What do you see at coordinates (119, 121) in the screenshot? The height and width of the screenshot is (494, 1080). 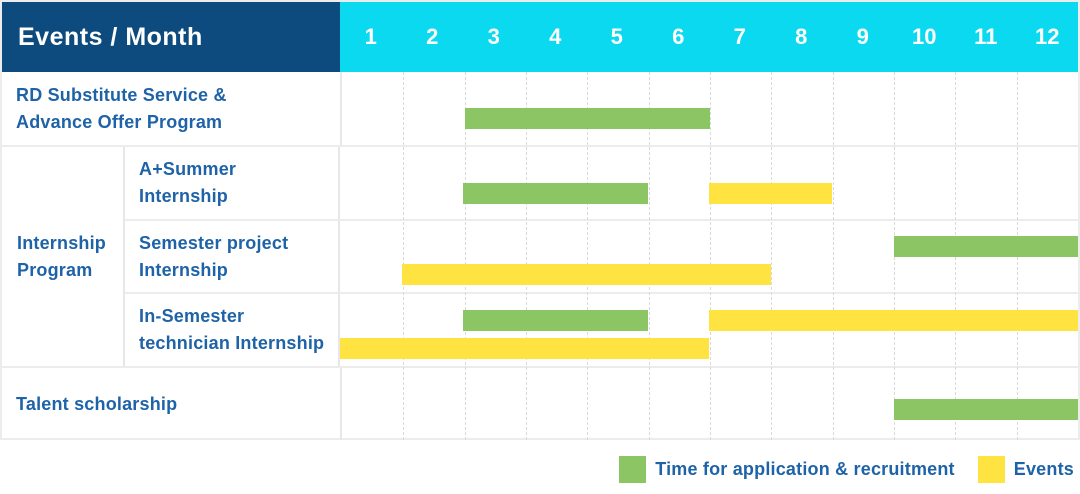 I see `row-label-line: Advance Offer Program` at bounding box center [119, 121].